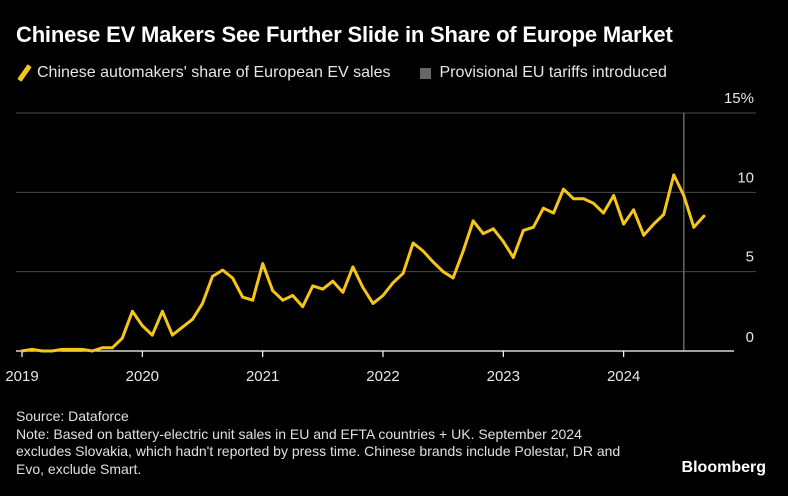  Describe the element at coordinates (426, 73) in the screenshot. I see `legend-event-swatch` at that location.